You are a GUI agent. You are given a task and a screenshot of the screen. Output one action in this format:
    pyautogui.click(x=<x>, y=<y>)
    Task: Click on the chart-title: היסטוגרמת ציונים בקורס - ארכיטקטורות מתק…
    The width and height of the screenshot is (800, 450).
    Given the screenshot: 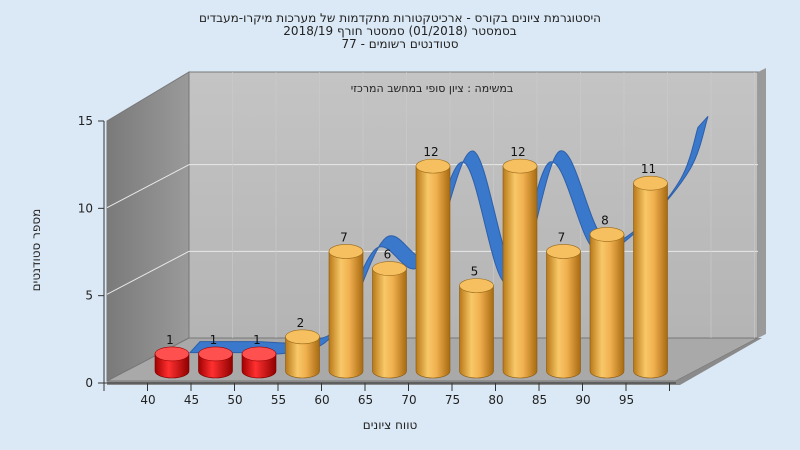 What is the action you would take?
    pyautogui.click(x=400, y=31)
    